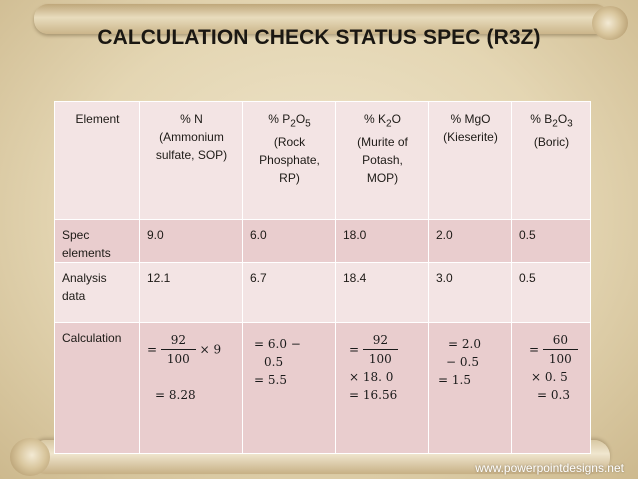 The height and width of the screenshot is (479, 638). What do you see at coordinates (470, 388) in the screenshot?
I see `calc-mgo: = 2.0 − 0.5 = 1.5` at bounding box center [470, 388].